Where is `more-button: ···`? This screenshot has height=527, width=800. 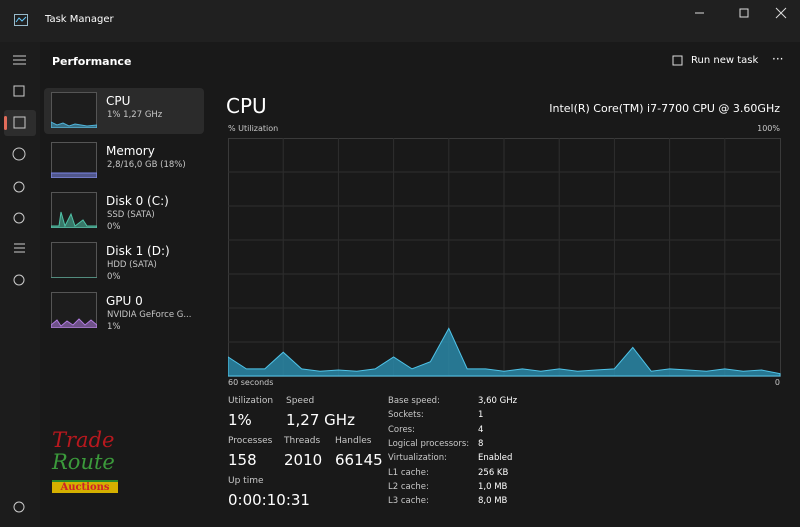
more-button: ··· is located at coordinates (778, 59).